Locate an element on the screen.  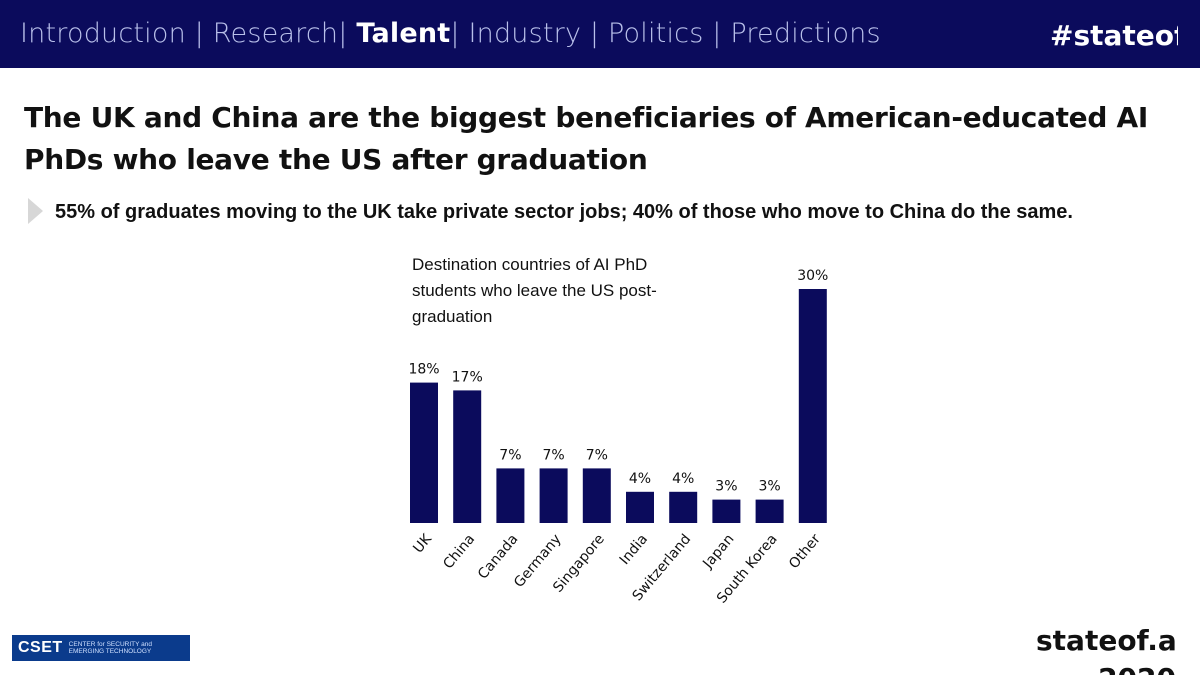
hashtag: #stateofai is located at coordinates (1114, 35).